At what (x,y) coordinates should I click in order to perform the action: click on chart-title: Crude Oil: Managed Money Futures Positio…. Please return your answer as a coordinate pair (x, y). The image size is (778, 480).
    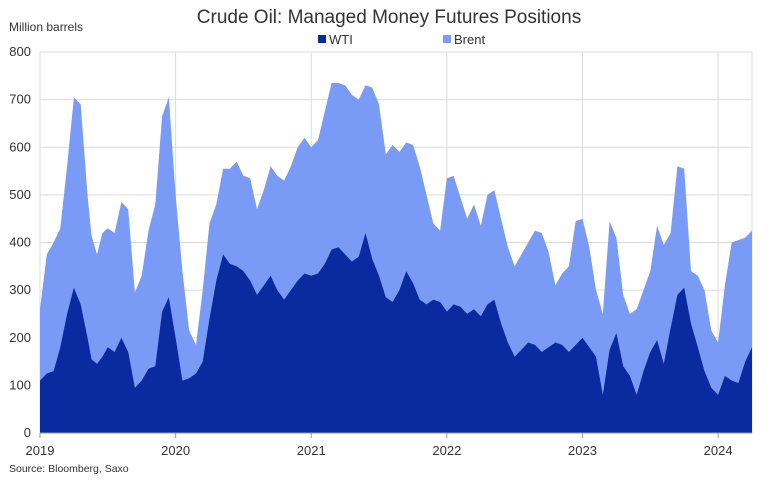
    Looking at the image, I should click on (389, 17).